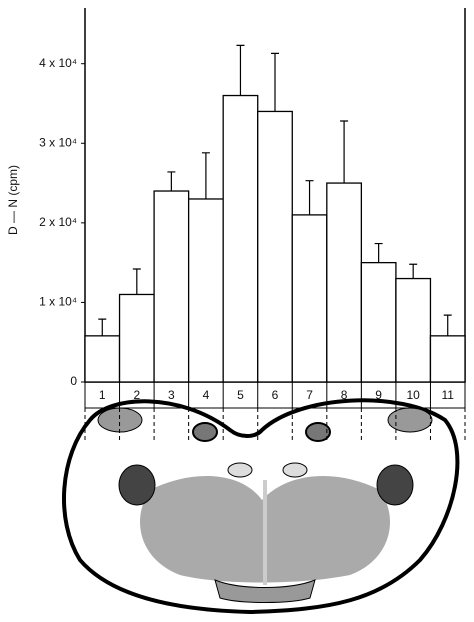 This screenshot has width=474, height=622. Describe the element at coordinates (171, 395) in the screenshot. I see `x-tick-label: 3` at that location.